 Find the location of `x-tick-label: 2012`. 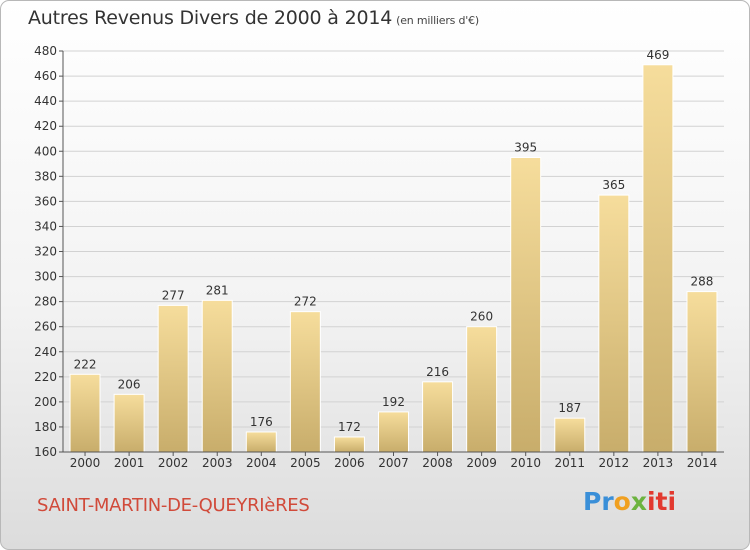

x-tick-label: 2012 is located at coordinates (614, 463).